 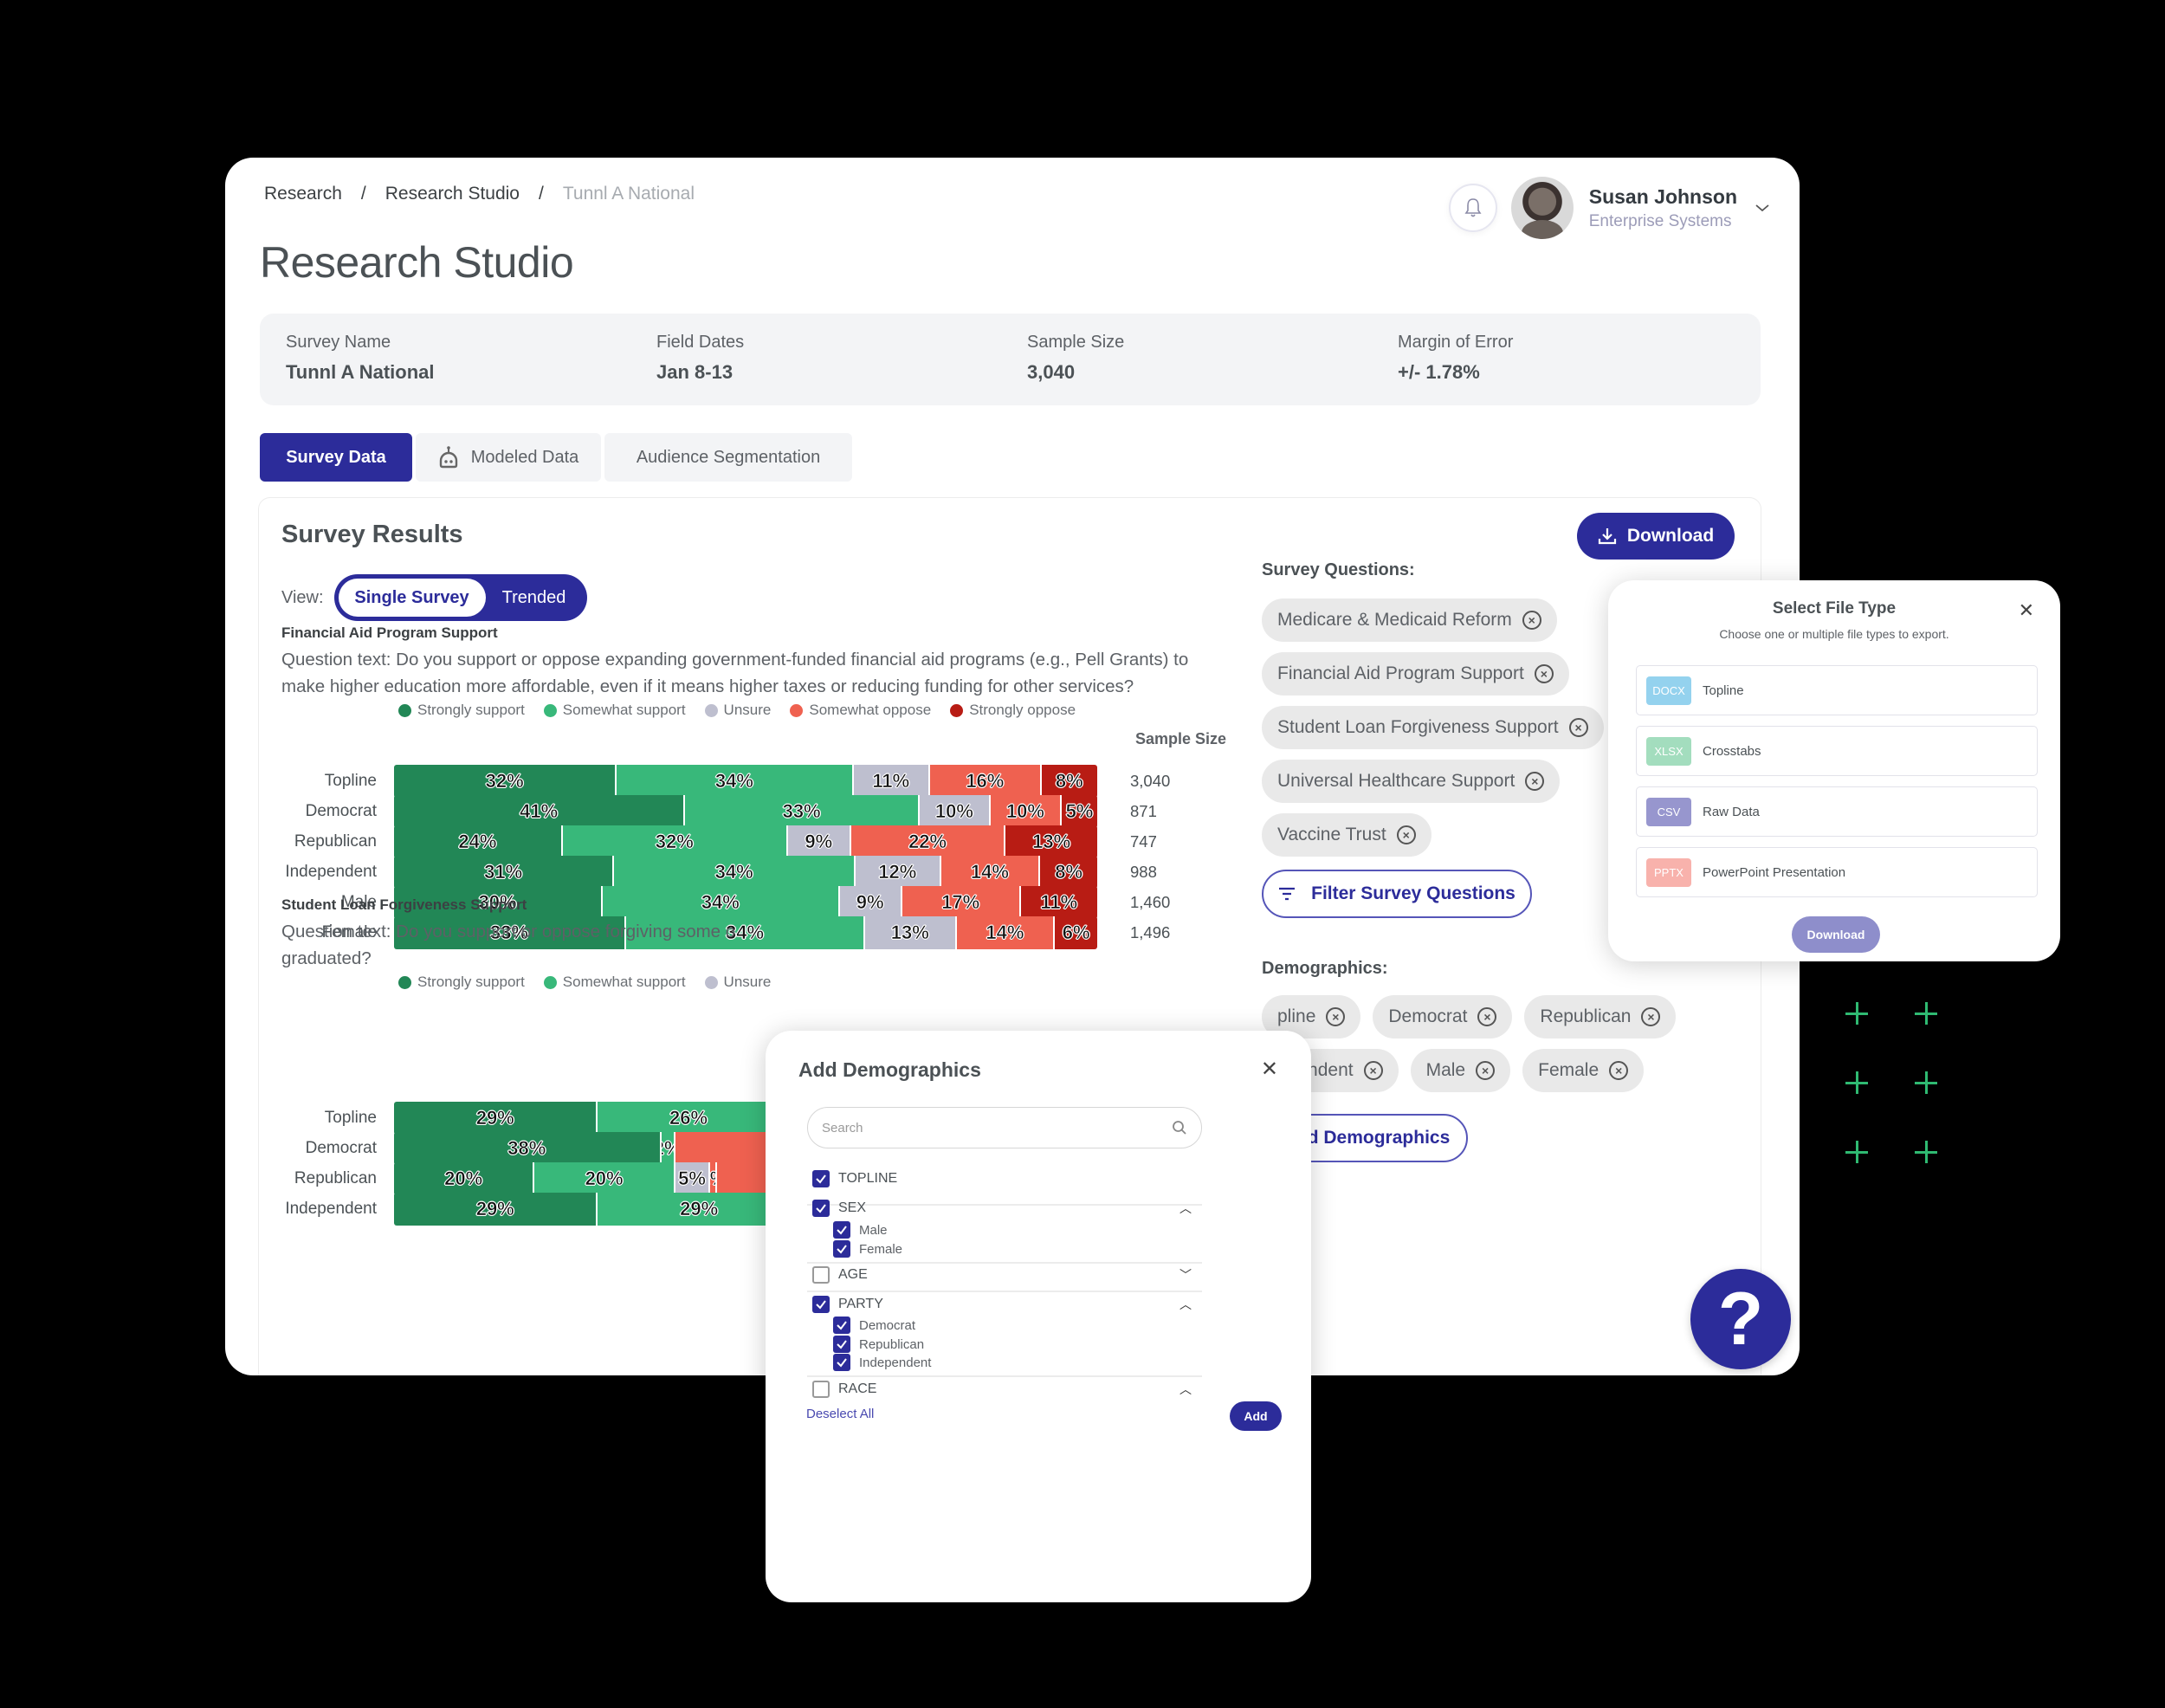 What do you see at coordinates (745, 872) in the screenshot?
I see `stacked-bar: 31% 34% 12% 14% 8%` at bounding box center [745, 872].